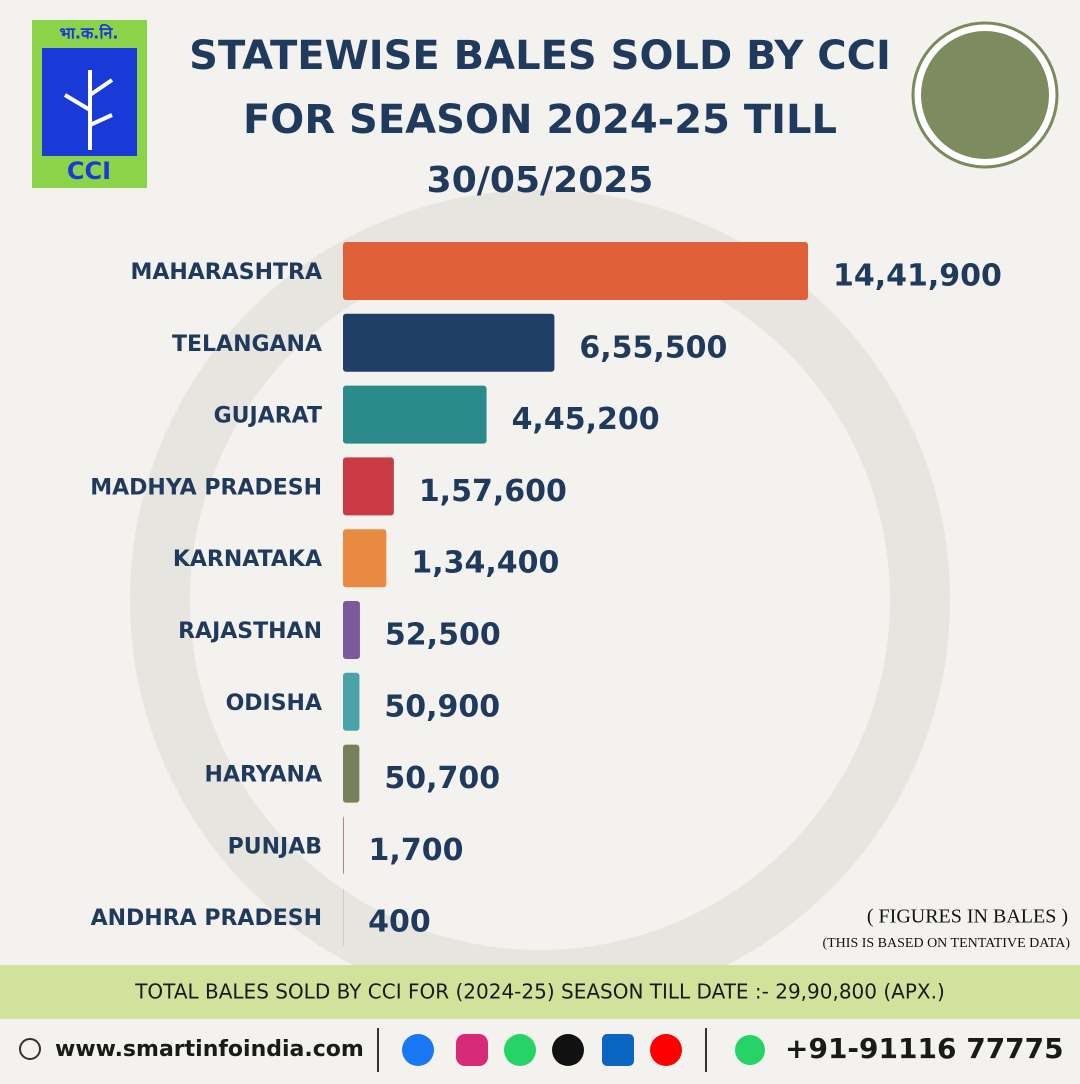 The height and width of the screenshot is (1084, 1080). What do you see at coordinates (520, 1050) in the screenshot?
I see `whatsapp-icon` at bounding box center [520, 1050].